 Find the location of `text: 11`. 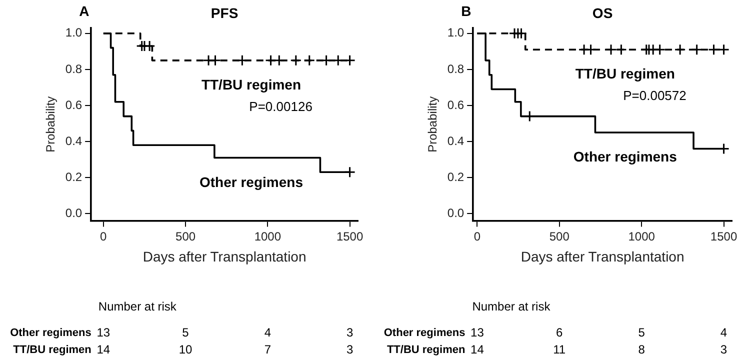

text: 11 is located at coordinates (559, 349).